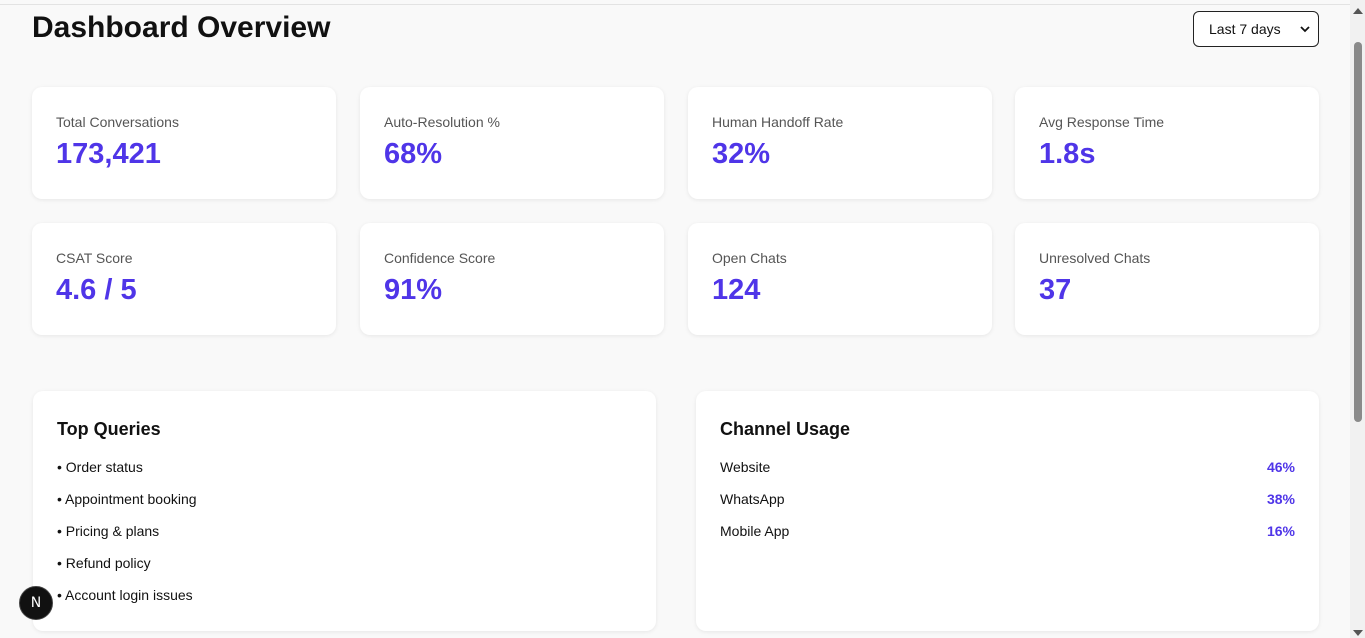  I want to click on nextjs-logo-icon: N, so click(36, 603).